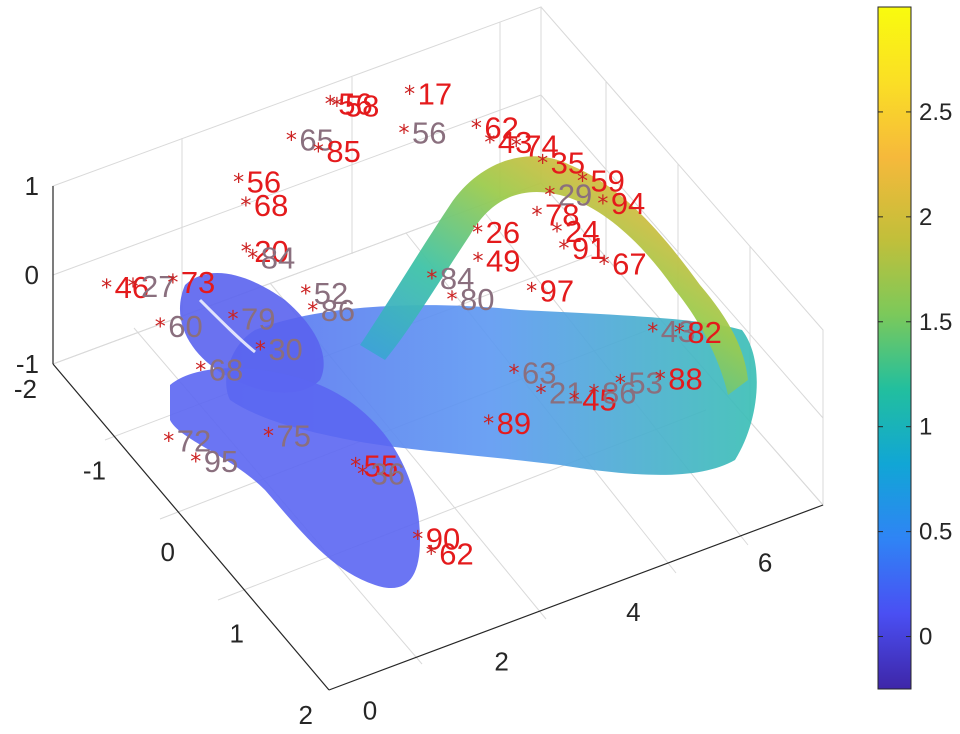 Image resolution: width=960 pixels, height=734 pixels. Describe the element at coordinates (370, 711) in the screenshot. I see `x-tick-label: 0` at that location.